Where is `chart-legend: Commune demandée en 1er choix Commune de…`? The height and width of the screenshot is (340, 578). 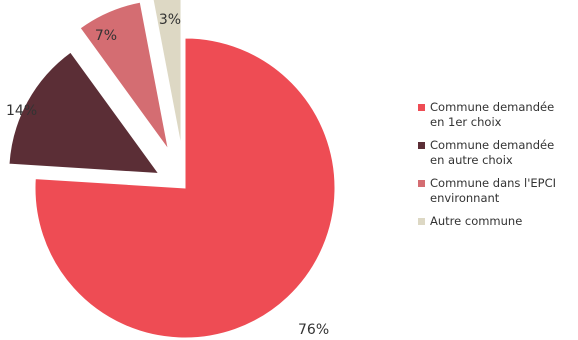 chart-legend: Commune demandée en 1er choix Commune de… is located at coordinates (498, 168).